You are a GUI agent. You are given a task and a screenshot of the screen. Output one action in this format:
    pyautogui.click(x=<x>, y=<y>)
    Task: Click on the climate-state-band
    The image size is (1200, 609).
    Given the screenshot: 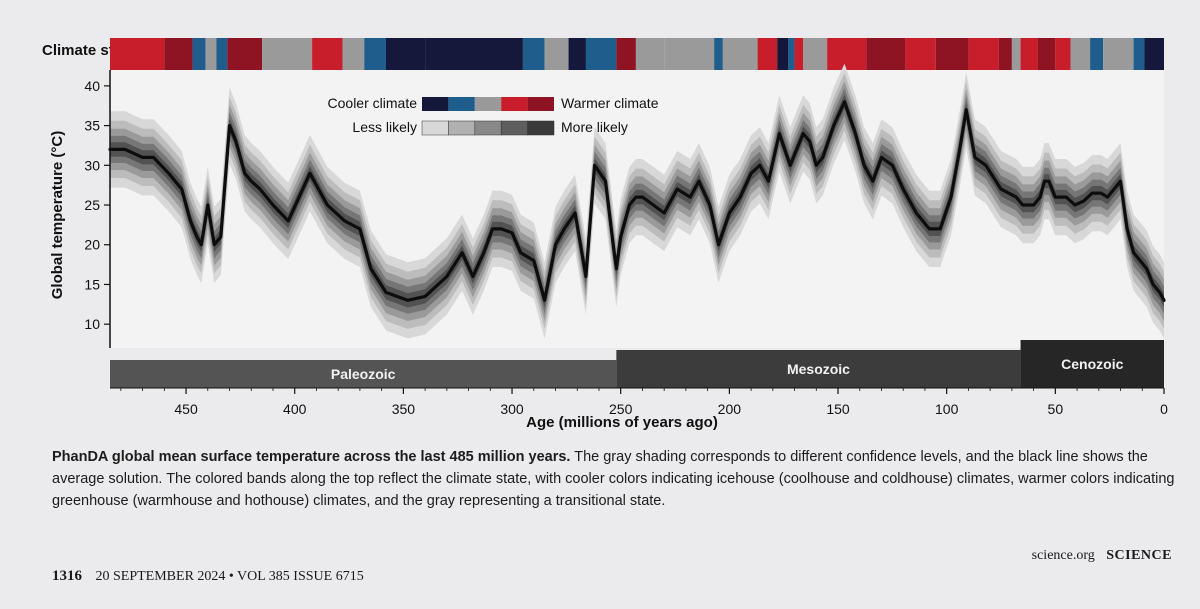 What is the action you would take?
    pyautogui.click(x=637, y=54)
    